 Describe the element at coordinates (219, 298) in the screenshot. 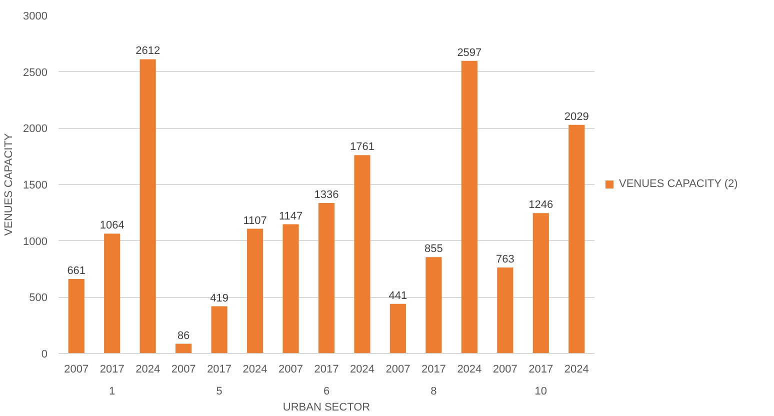

I see `data-label: 419` at that location.